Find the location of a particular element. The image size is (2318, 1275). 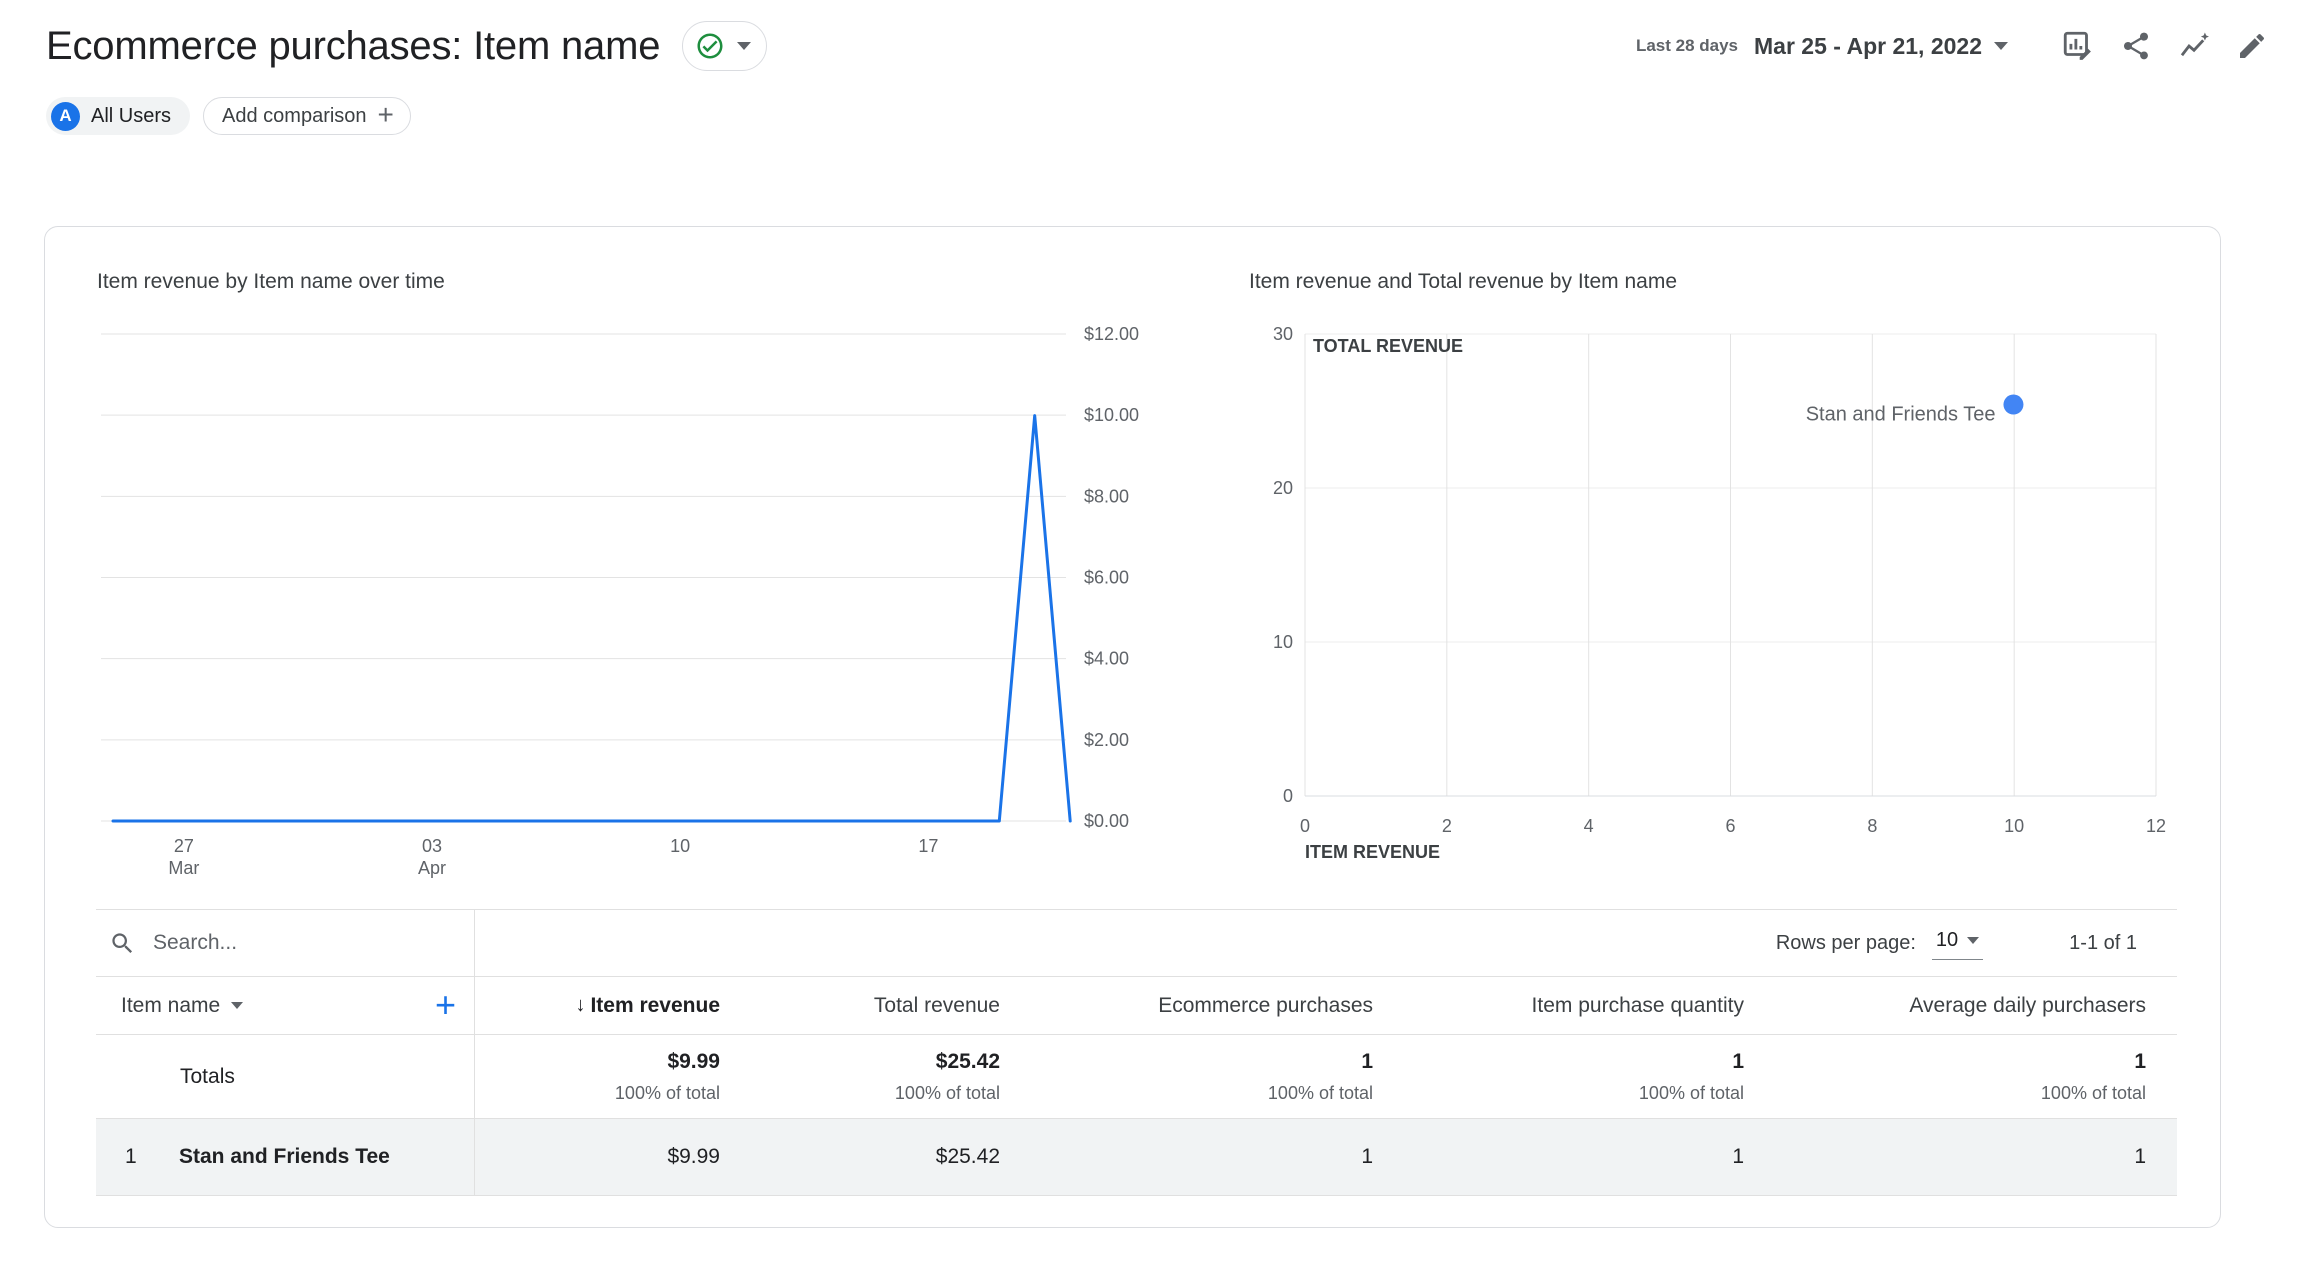

table-pagination-controls: Rows per page: 10 1-1 of 1 is located at coordinates (1956, 943).